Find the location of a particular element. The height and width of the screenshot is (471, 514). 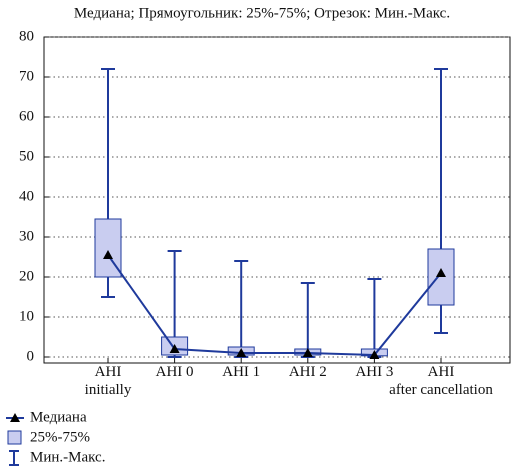

y-tick-label: 0 is located at coordinates (31, 356).